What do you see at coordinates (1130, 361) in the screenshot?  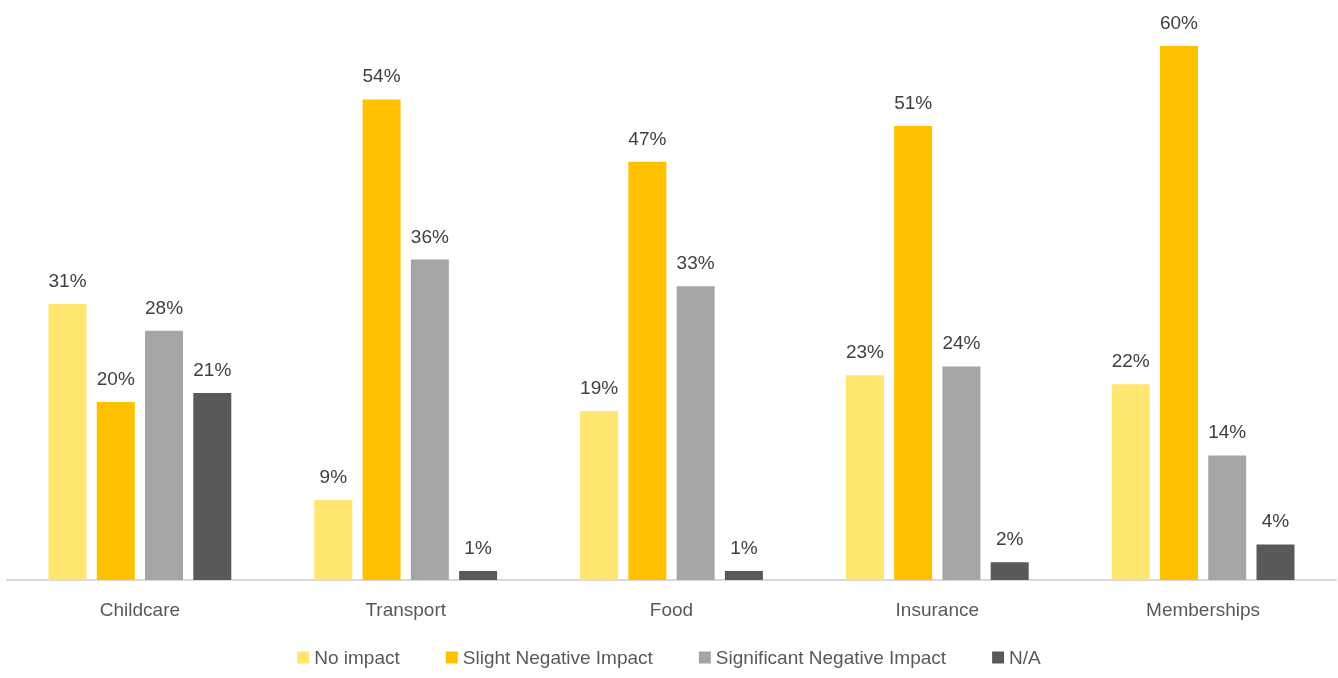 I see `data-label: 22%` at bounding box center [1130, 361].